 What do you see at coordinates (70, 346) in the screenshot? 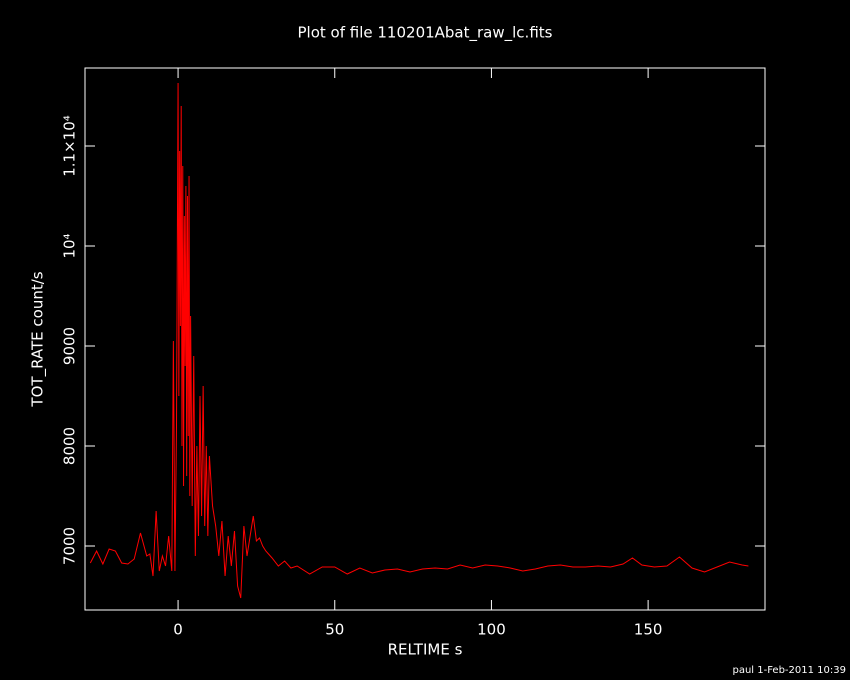
I see `y-tick-label: 9000` at bounding box center [70, 346].